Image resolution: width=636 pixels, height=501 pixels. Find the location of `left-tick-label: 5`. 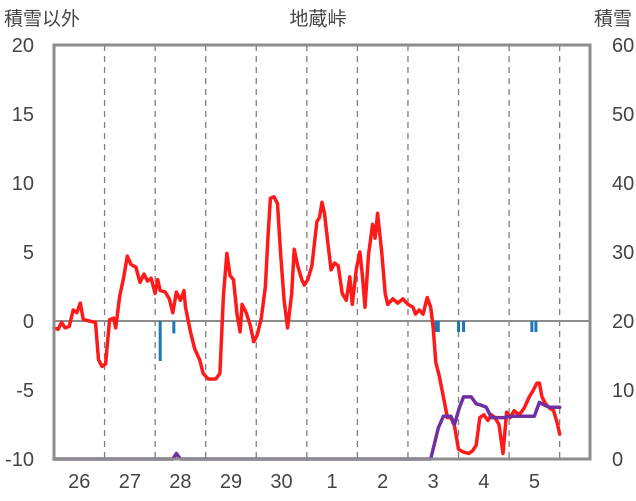

left-tick-label: 5 is located at coordinates (28, 253).